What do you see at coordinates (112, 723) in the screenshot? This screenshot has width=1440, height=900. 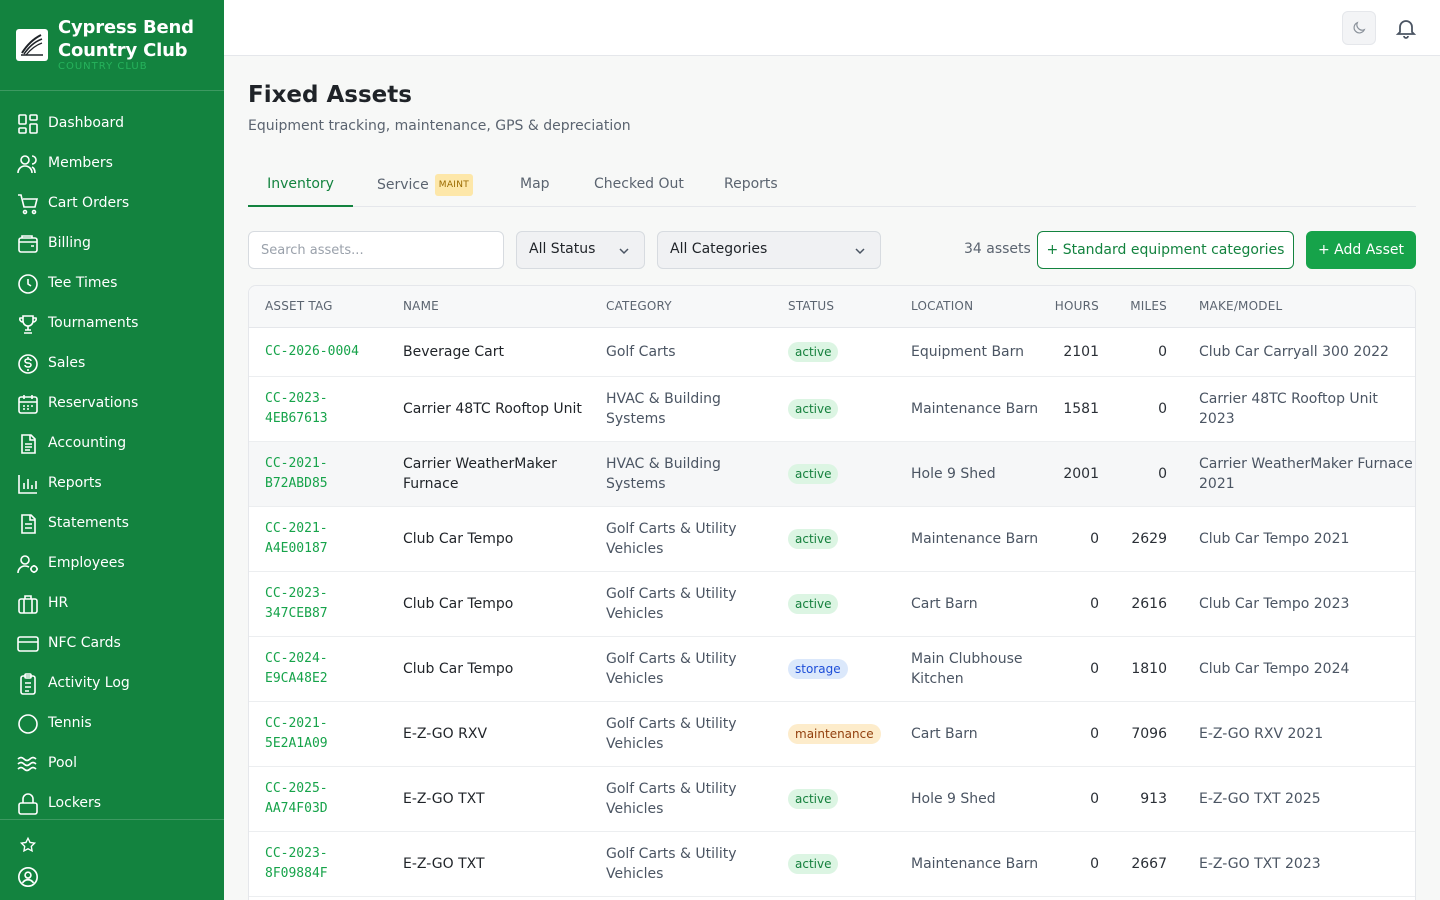 I see `sidebar-item-tennis: Tennis` at bounding box center [112, 723].